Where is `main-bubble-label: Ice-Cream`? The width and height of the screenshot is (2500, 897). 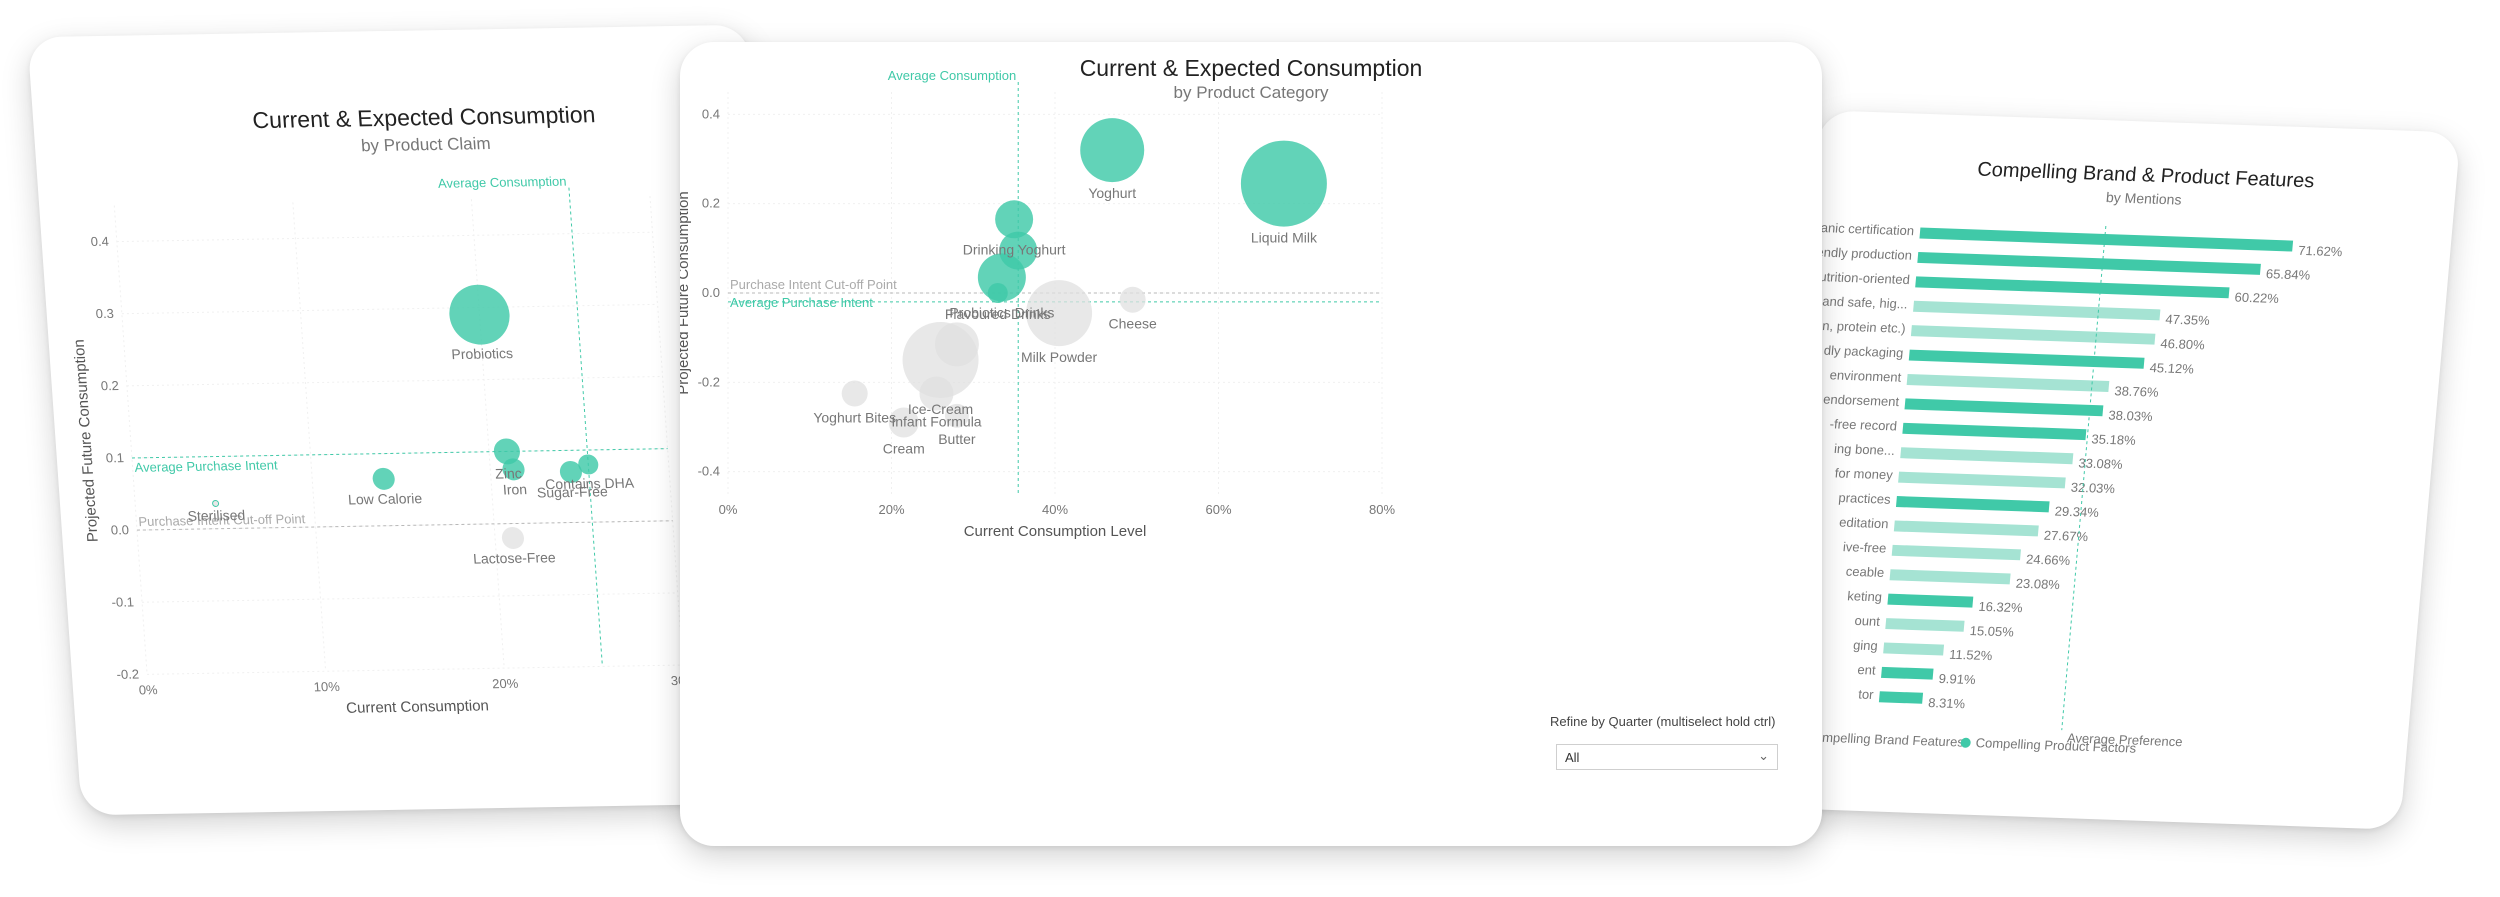
main-bubble-label: Ice-Cream is located at coordinates (940, 409).